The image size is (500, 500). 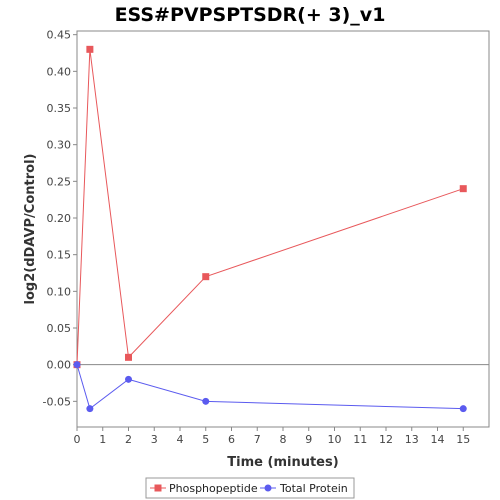 I want to click on x-tick-label: 9, so click(x=308, y=439).